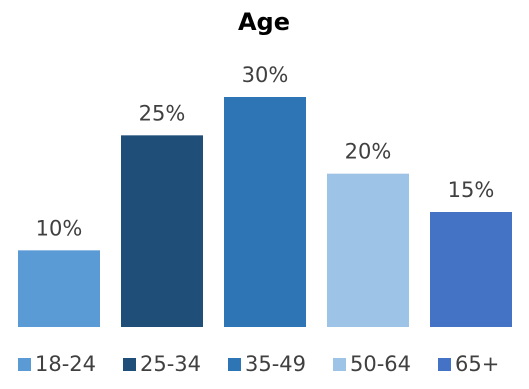 This screenshot has width=529, height=389. I want to click on data-label-65+: 15%, so click(471, 190).